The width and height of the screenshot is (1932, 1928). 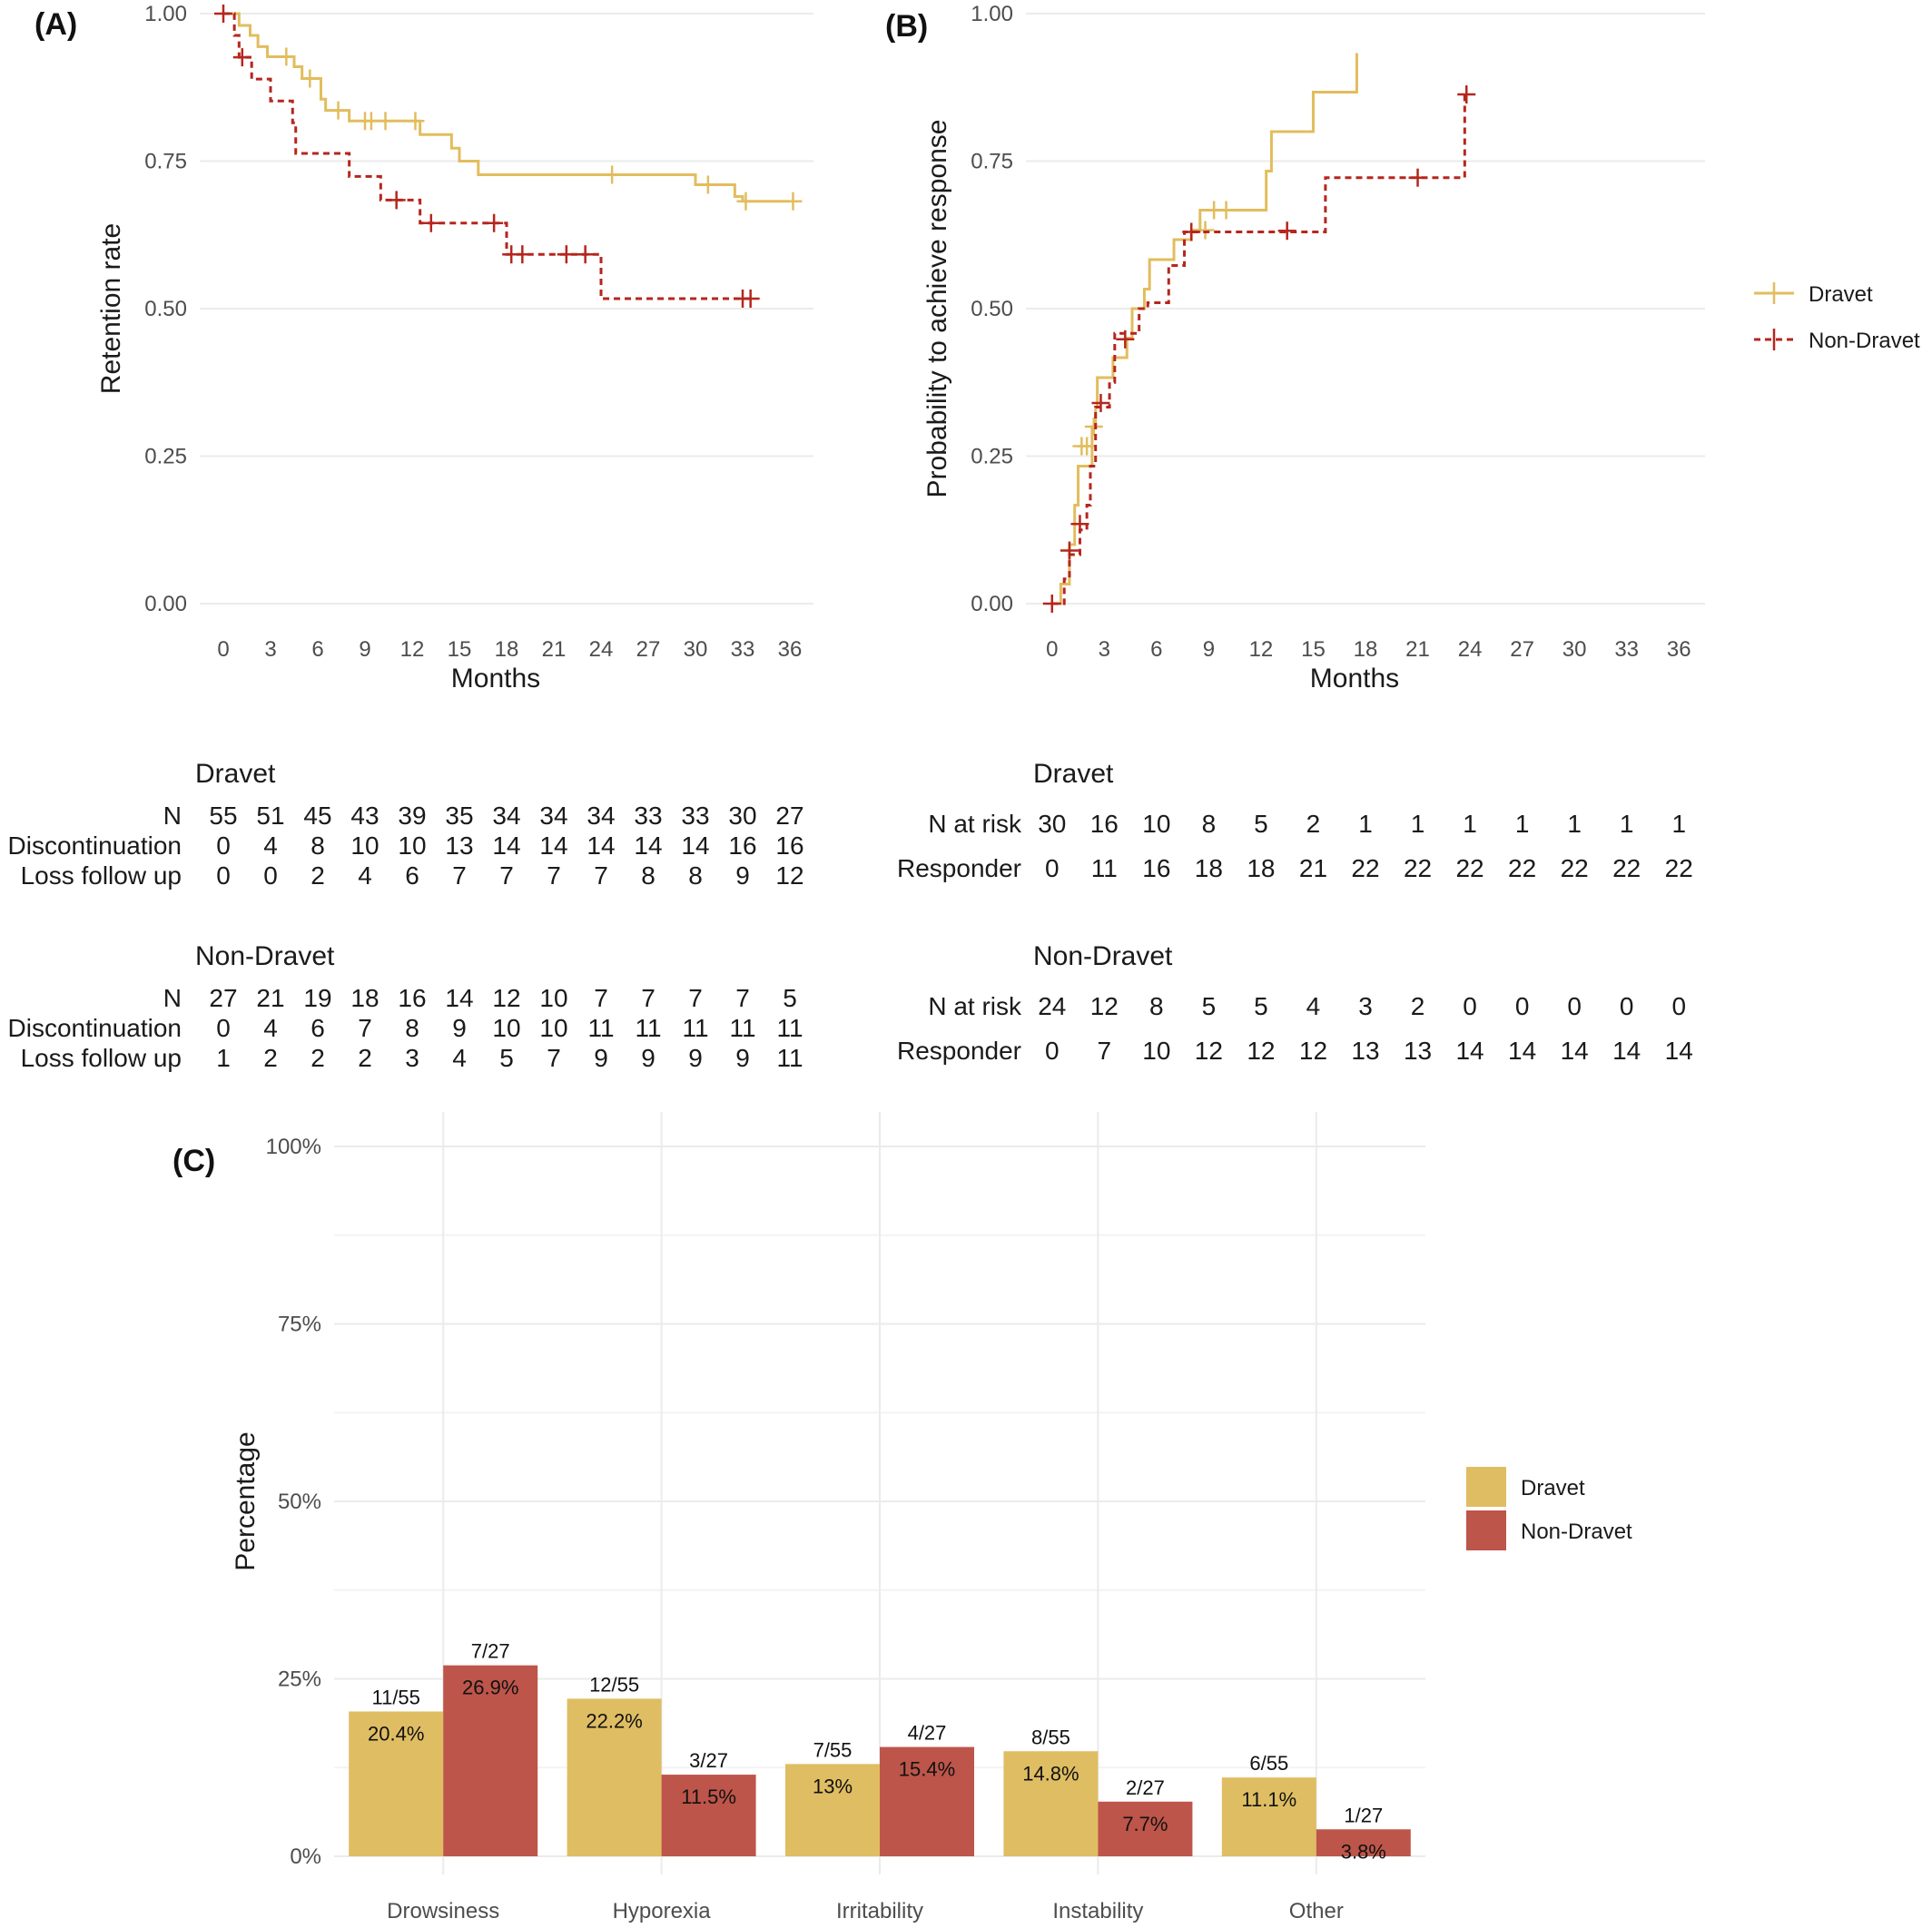 I want to click on panel-b-y-tick-label: 0.50, so click(x=992, y=309).